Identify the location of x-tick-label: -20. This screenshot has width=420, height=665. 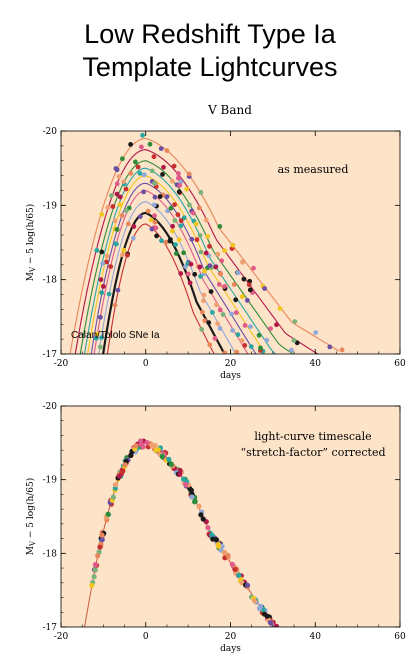
(61, 637).